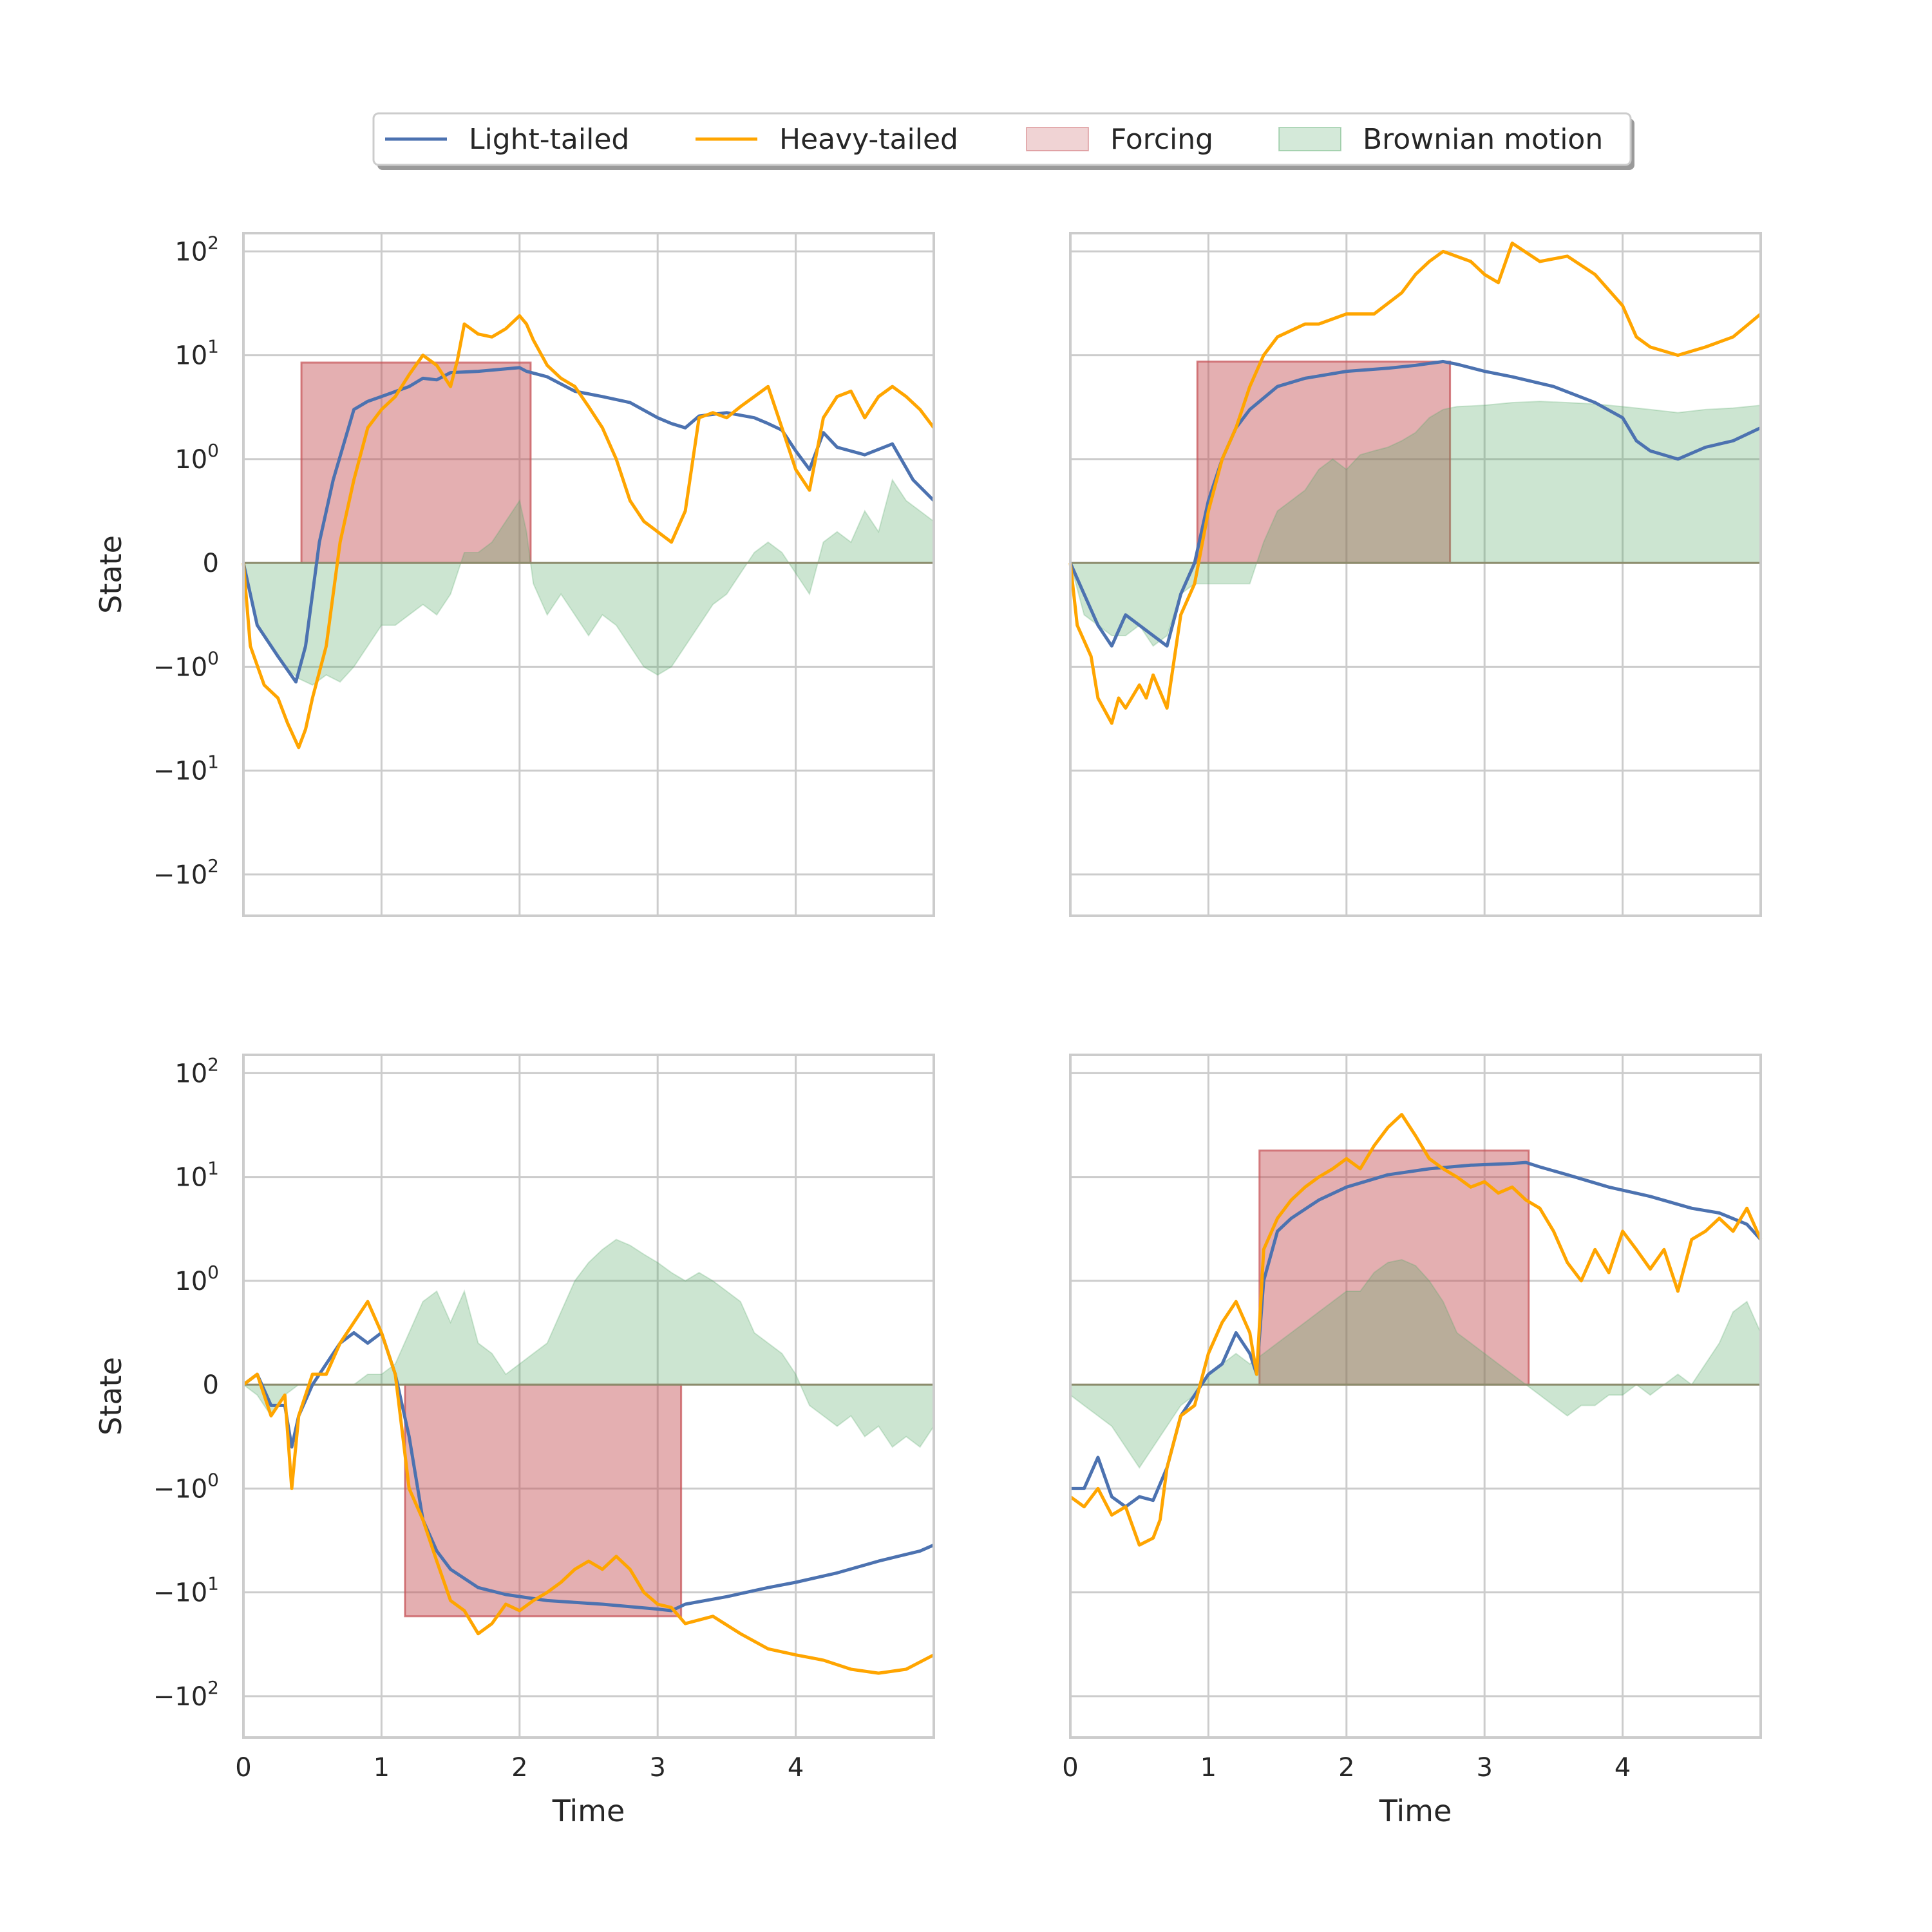 This screenshot has height=1932, width=1932. What do you see at coordinates (549, 139) in the screenshot?
I see `legend-label-0: Light-tailed` at bounding box center [549, 139].